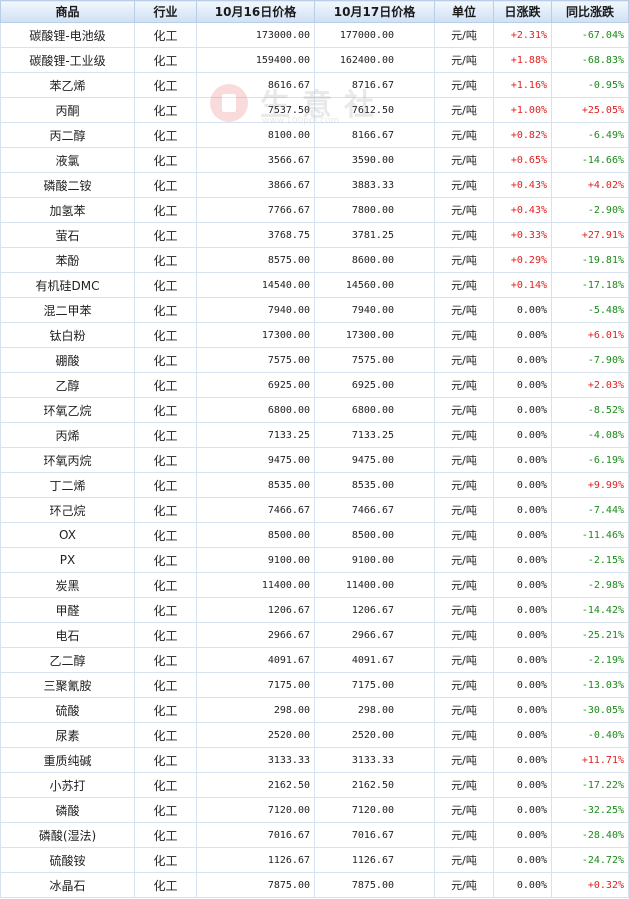  What do you see at coordinates (590, 585) in the screenshot?
I see `yoy-change-cell: -2.98%` at bounding box center [590, 585].